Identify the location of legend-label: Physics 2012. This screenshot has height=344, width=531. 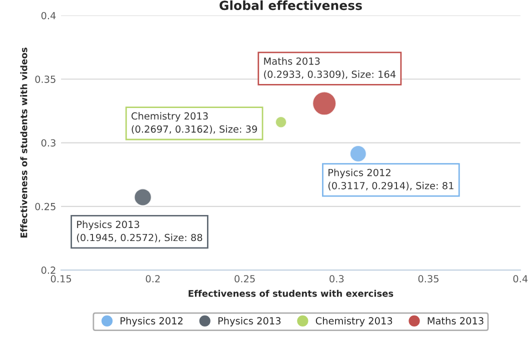
(151, 321).